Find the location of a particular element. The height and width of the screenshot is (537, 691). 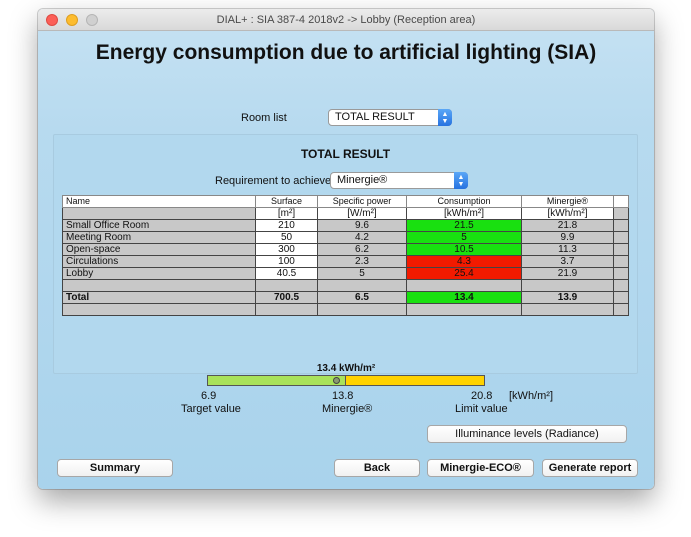

surface-cell: 50 is located at coordinates (286, 237).